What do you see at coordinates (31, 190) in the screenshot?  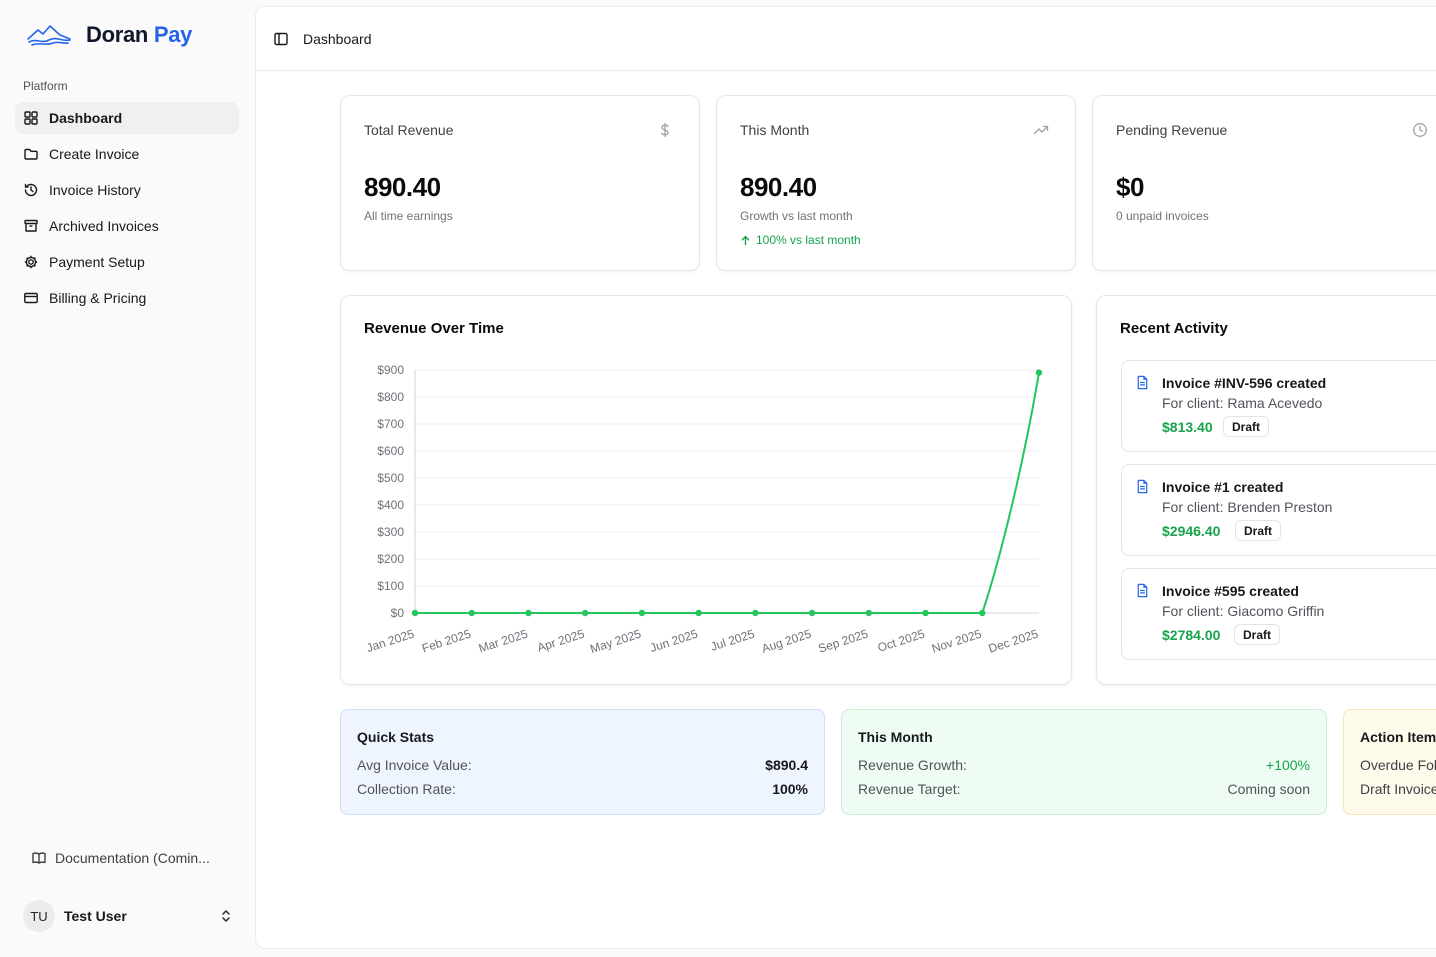 I see `history-icon` at bounding box center [31, 190].